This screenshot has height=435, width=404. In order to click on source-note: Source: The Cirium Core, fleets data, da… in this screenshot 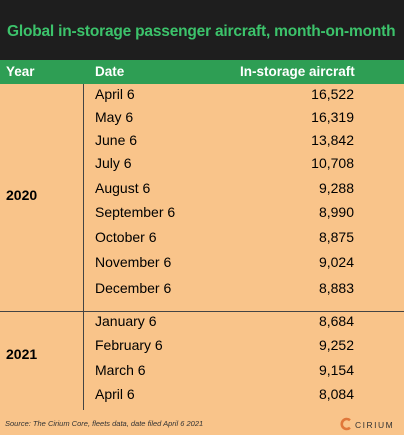, I will do `click(104, 423)`.